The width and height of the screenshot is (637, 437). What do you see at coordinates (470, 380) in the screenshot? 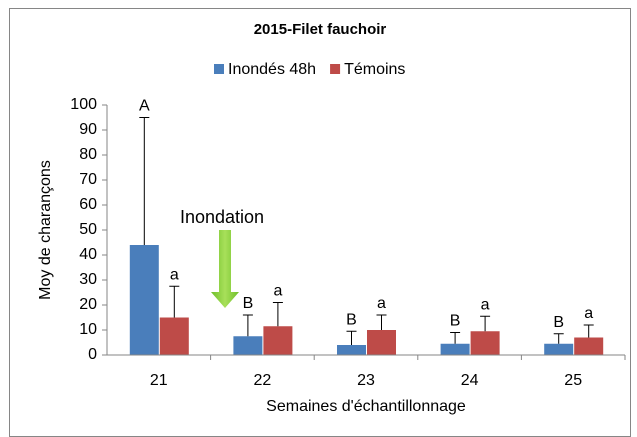
I see `x-tick-label: 24` at bounding box center [470, 380].